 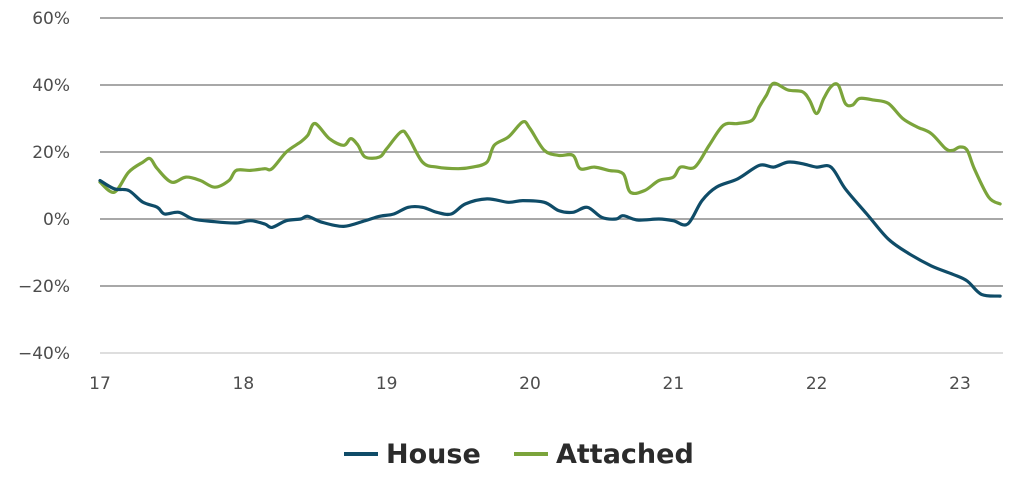 What do you see at coordinates (51, 86) in the screenshot?
I see `y-tick-label: 40%` at bounding box center [51, 86].